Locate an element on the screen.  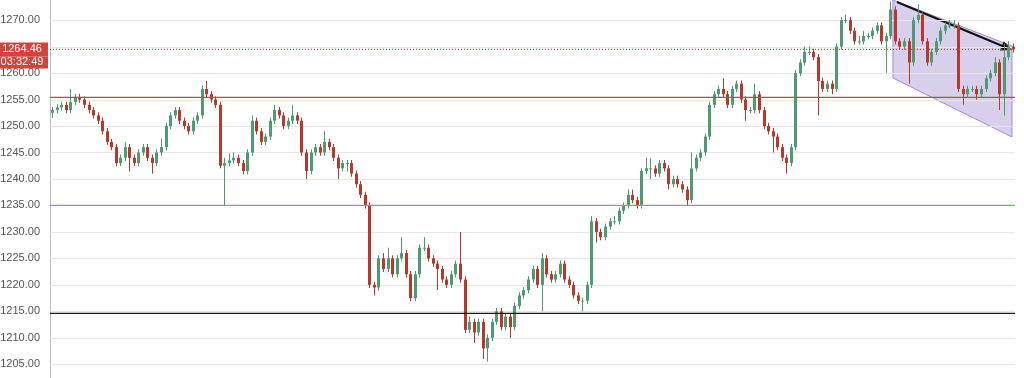
y-tick-label: 1260.00 is located at coordinates (20, 72).